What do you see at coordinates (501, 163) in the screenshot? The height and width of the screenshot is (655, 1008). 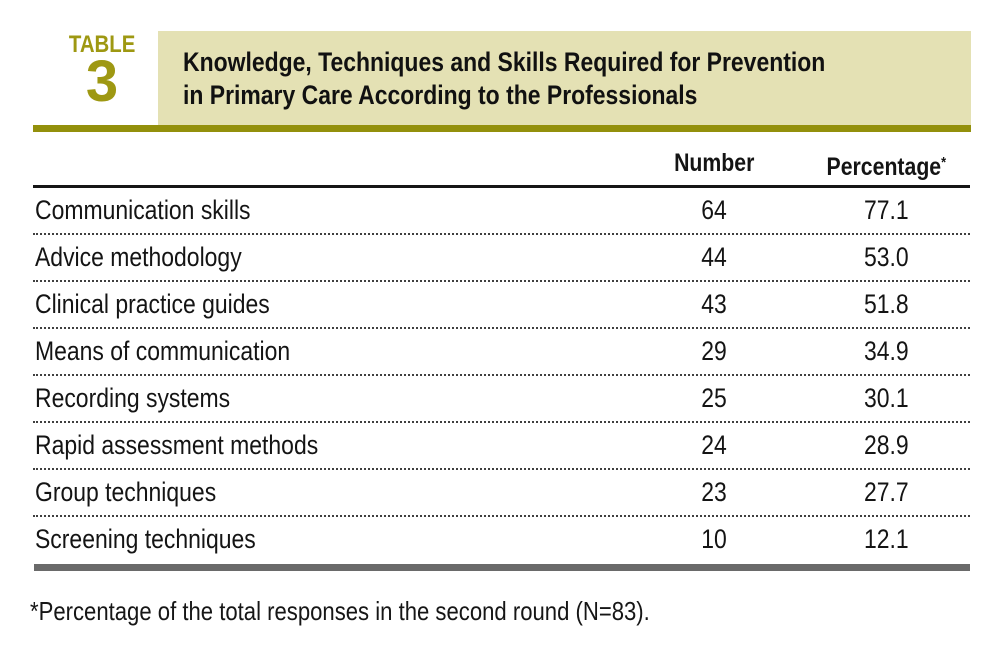 I see `table-header-row: Number Percentage*` at bounding box center [501, 163].